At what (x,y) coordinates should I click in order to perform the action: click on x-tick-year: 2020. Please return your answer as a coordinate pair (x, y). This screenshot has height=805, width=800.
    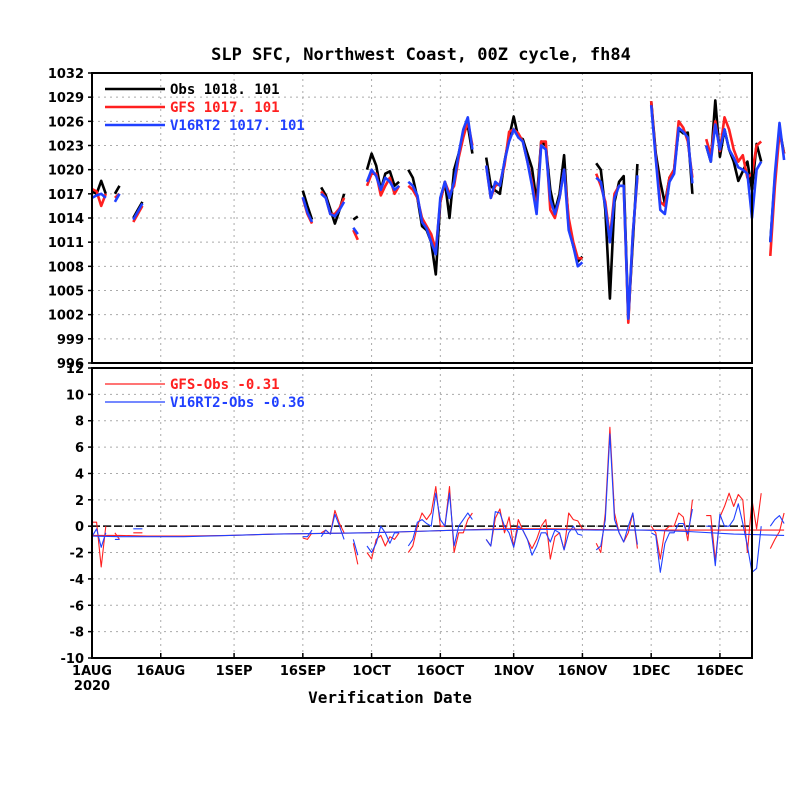
    Looking at the image, I should click on (92, 686).